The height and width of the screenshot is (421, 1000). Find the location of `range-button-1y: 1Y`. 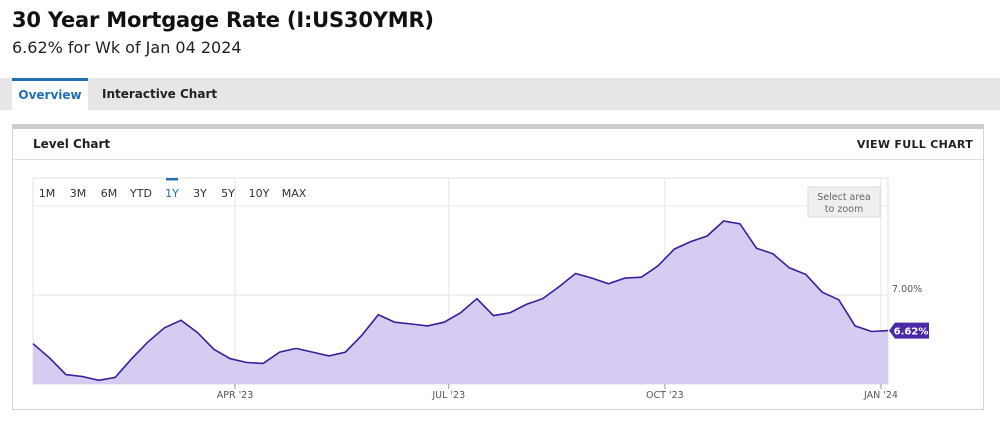

range-button-1y: 1Y is located at coordinates (172, 193).